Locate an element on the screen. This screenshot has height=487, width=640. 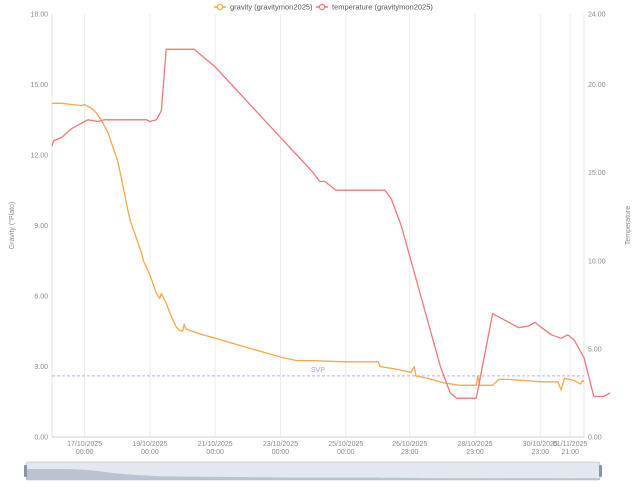
y-right-tick-label: 15.00 is located at coordinates (597, 173).